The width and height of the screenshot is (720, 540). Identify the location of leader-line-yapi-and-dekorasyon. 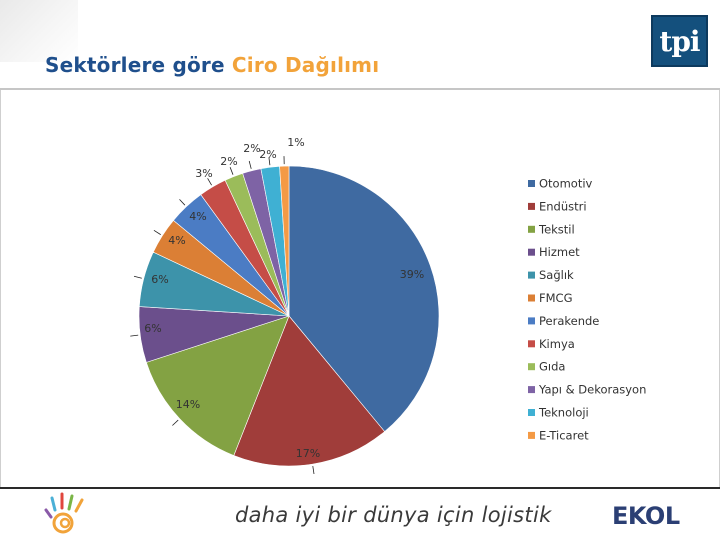
(250, 164).